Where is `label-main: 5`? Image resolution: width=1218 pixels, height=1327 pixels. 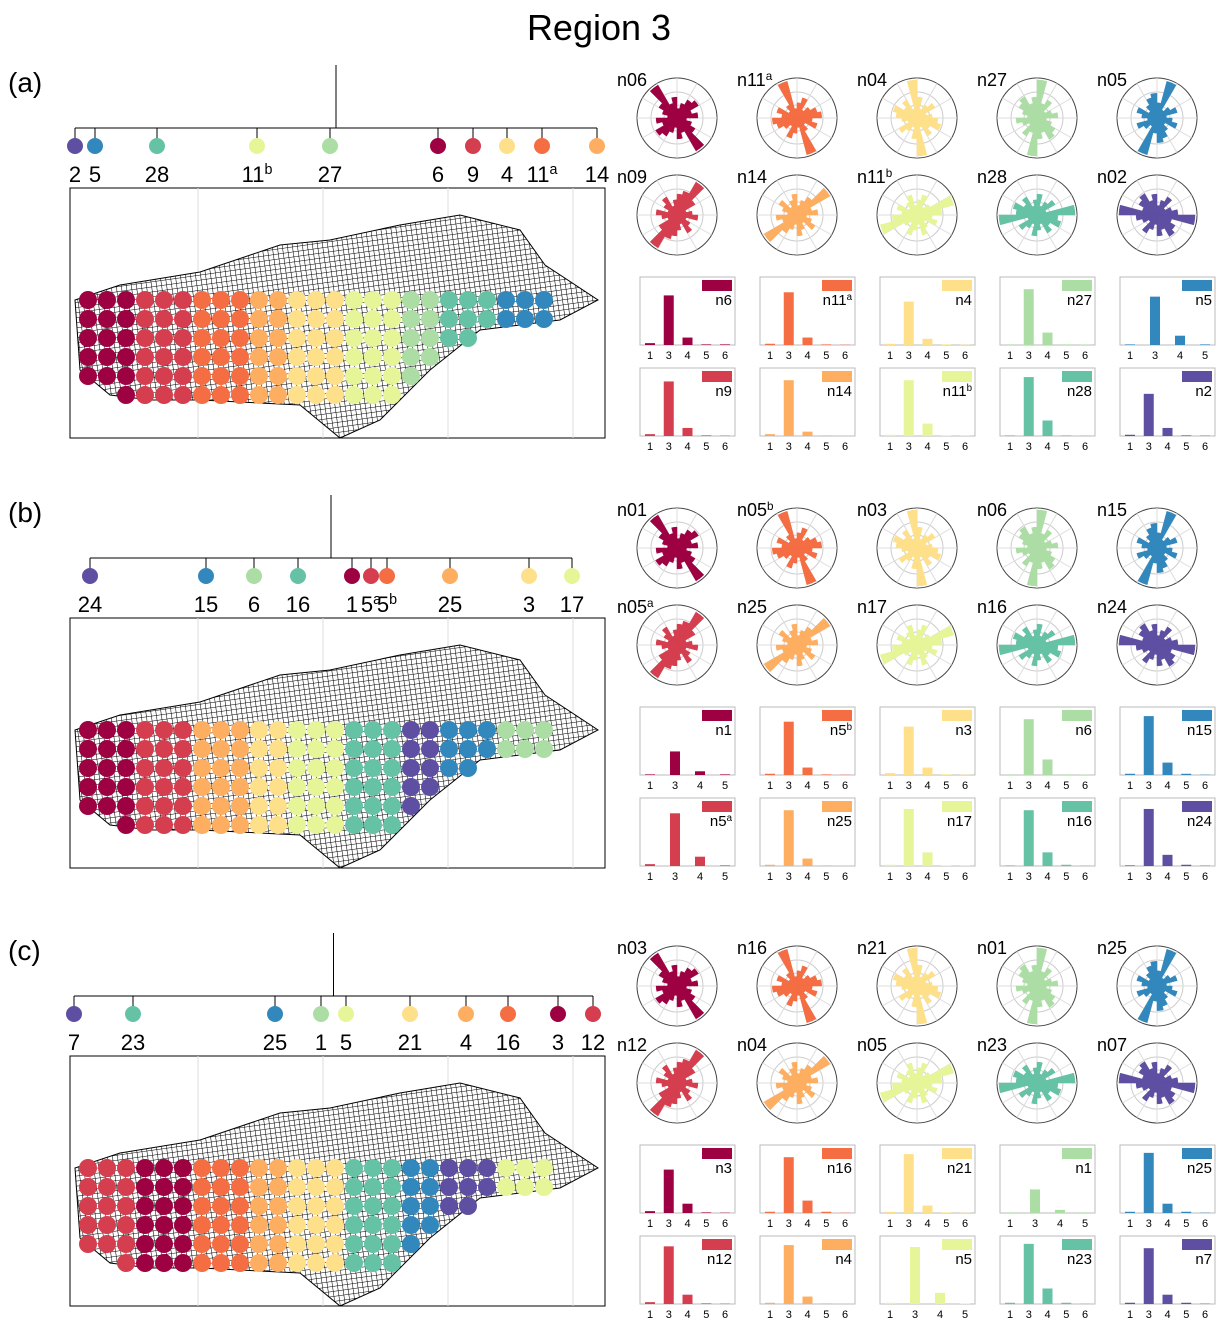 label-main: 5 is located at coordinates (383, 604).